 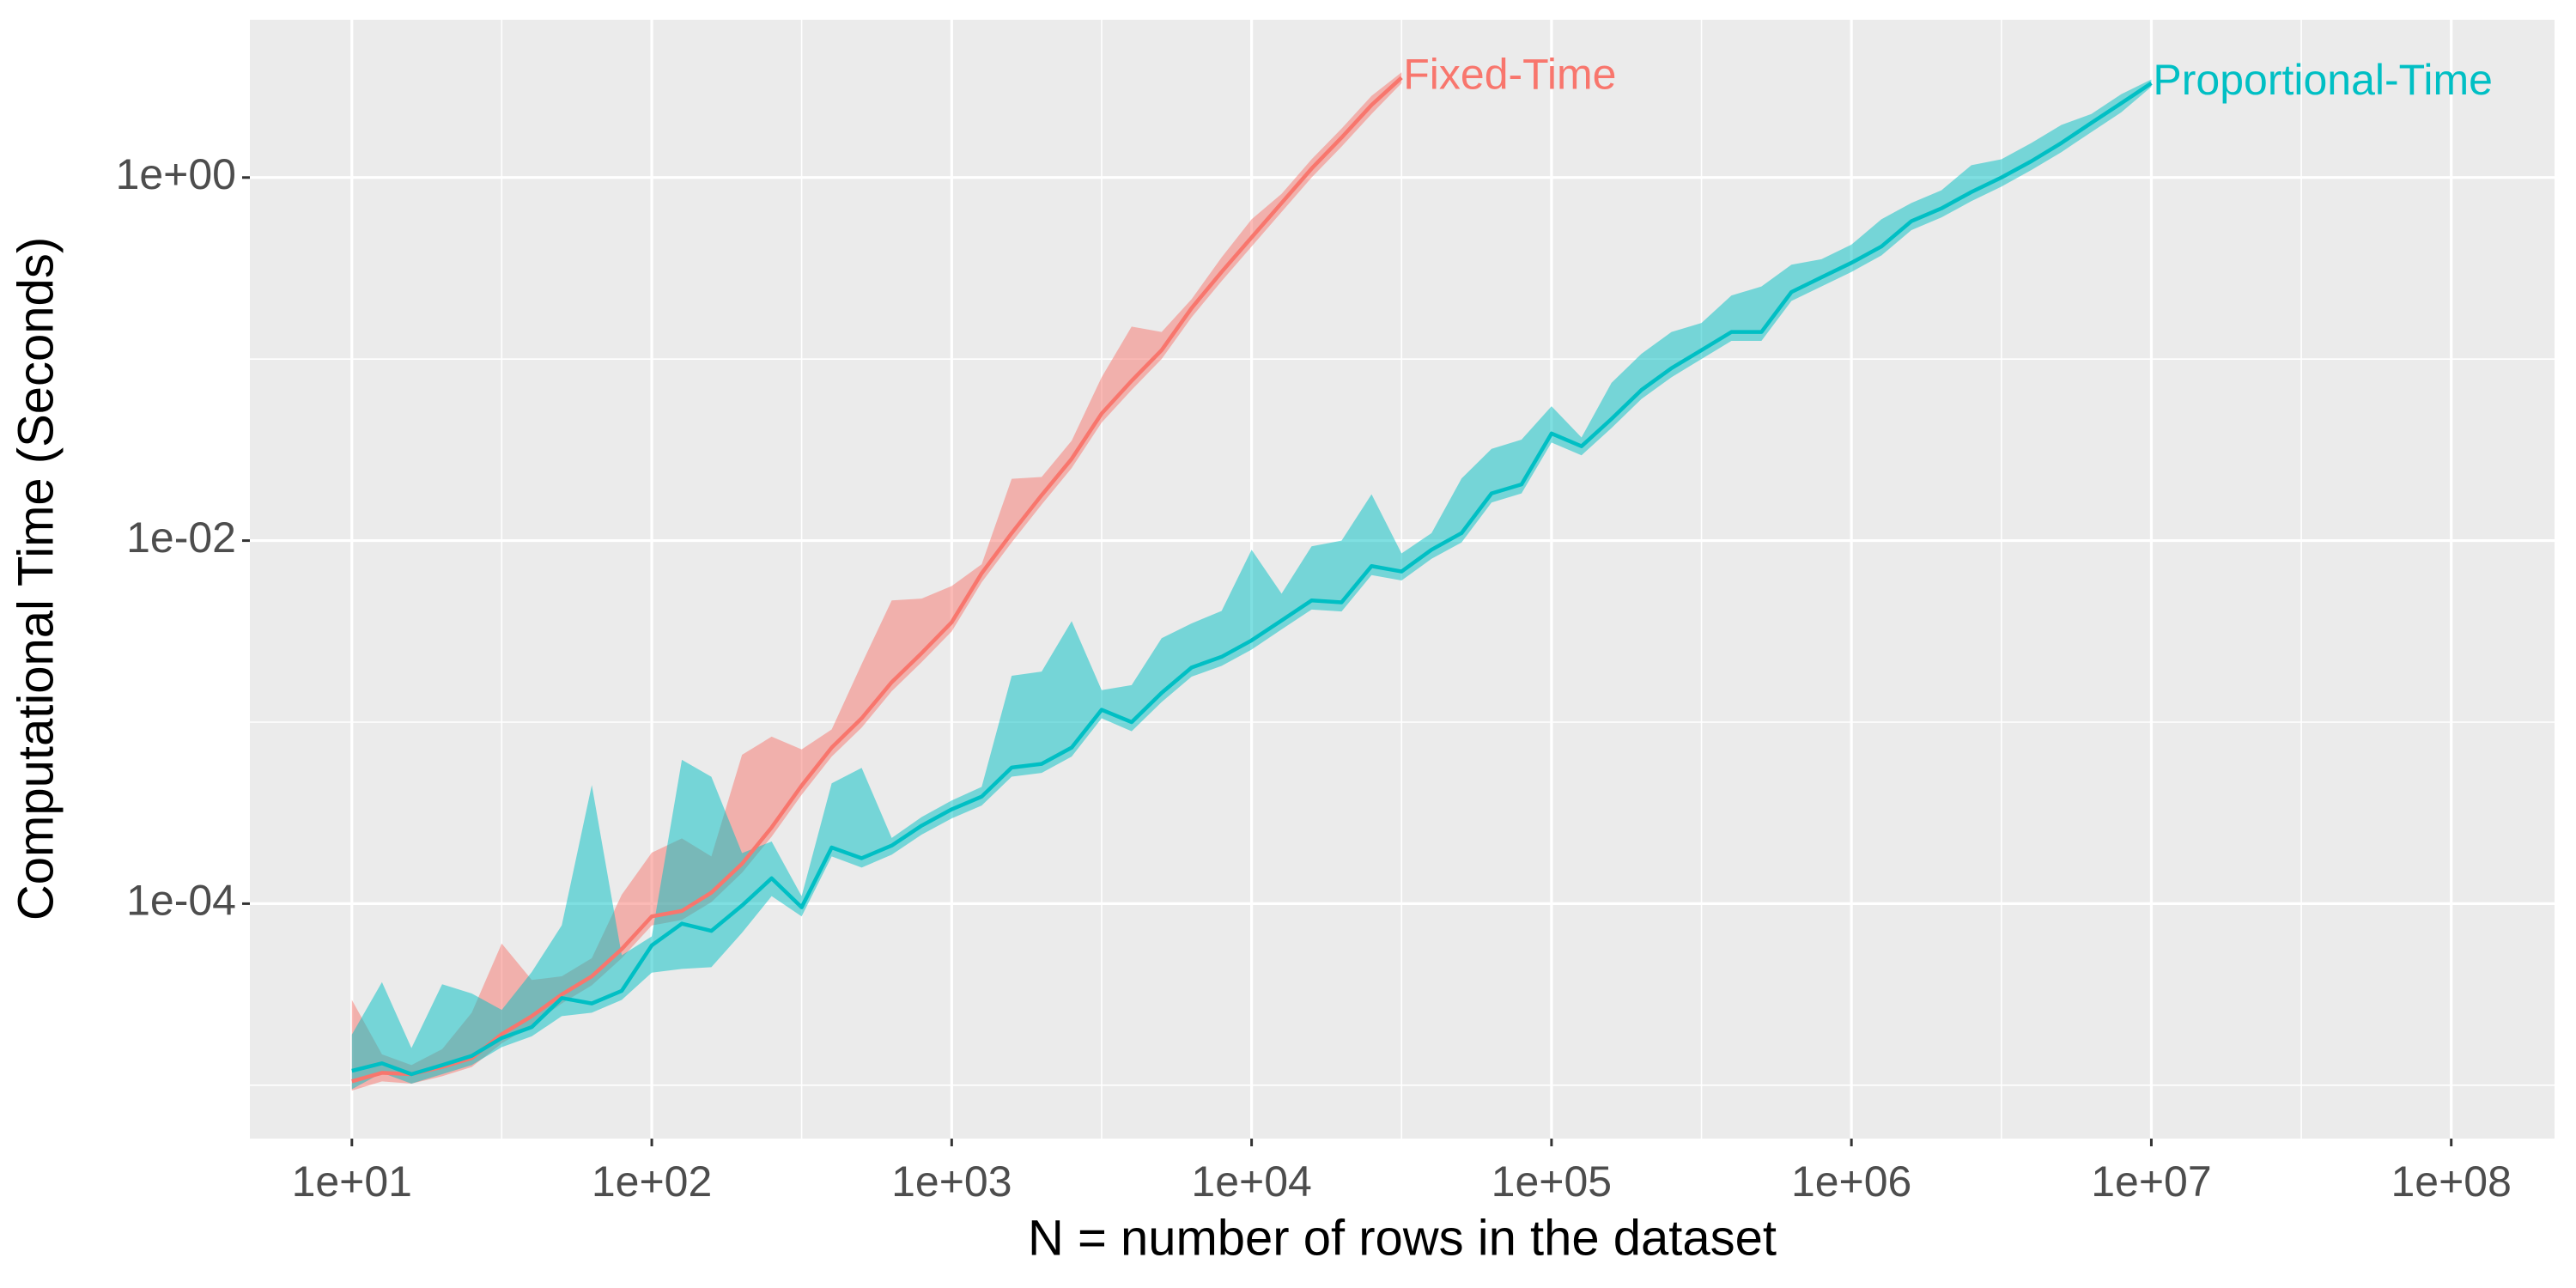 What do you see at coordinates (36, 578) in the screenshot?
I see `y-axis-title: Computational Time (Seconds)` at bounding box center [36, 578].